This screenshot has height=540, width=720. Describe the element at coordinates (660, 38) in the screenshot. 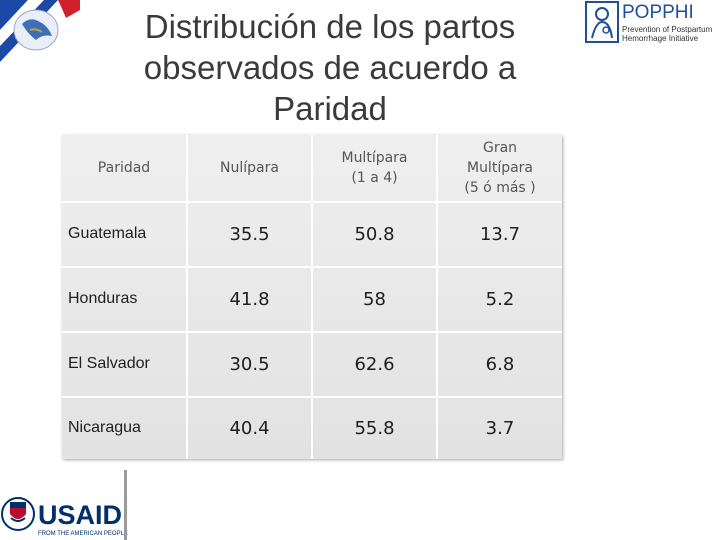

I see `popphi-tagline-2: Hemorrhage Initiative` at that location.